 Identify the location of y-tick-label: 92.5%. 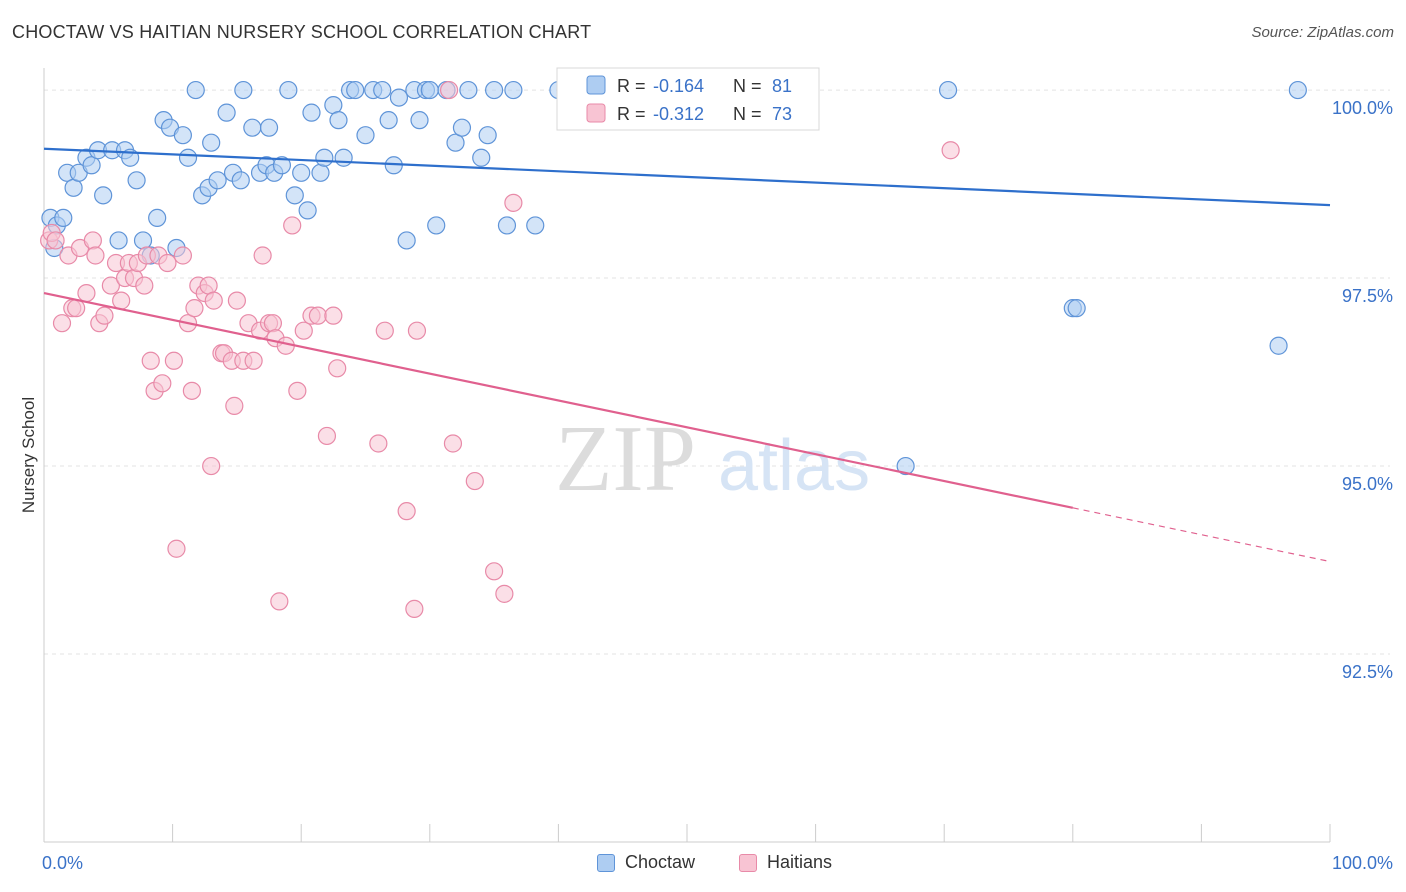
(1367, 672).